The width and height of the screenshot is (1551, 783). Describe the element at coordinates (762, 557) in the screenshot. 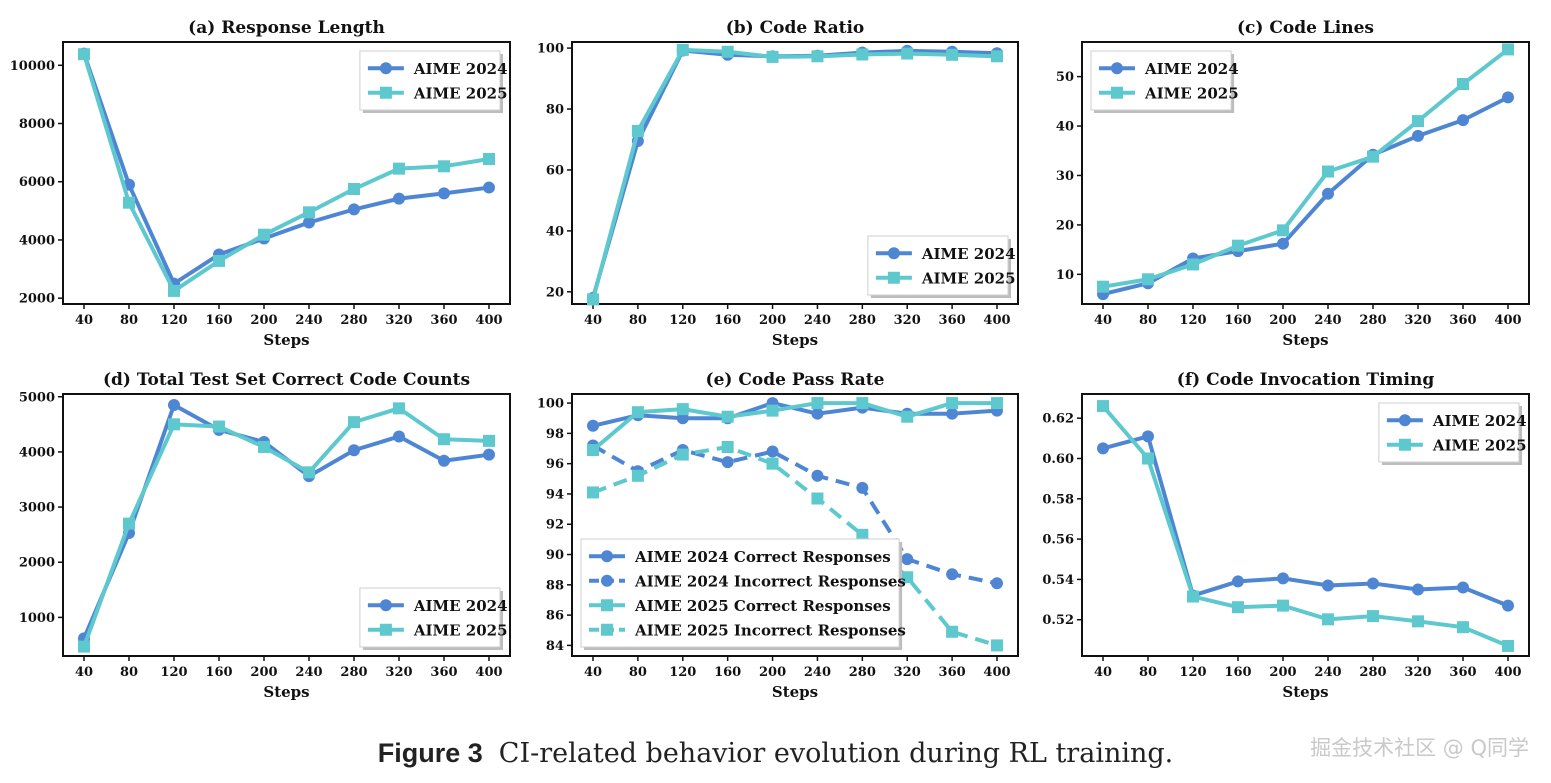

I see `legend-label: AIME 2024 Correct Responses` at that location.